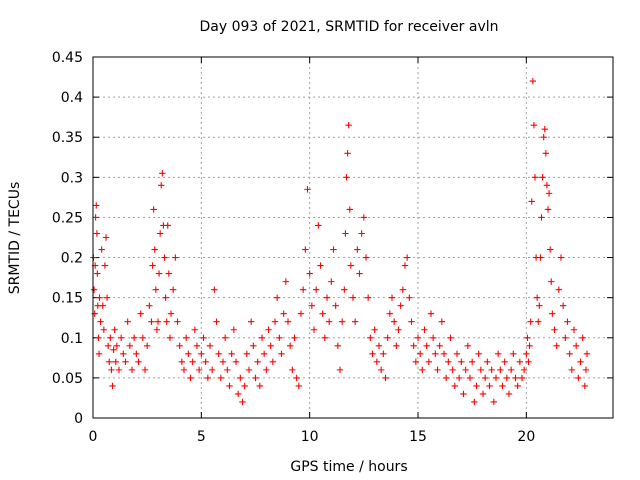 The image size is (640, 480). Describe the element at coordinates (67, 379) in the screenshot. I see `y-tick-label: 0.05` at that location.